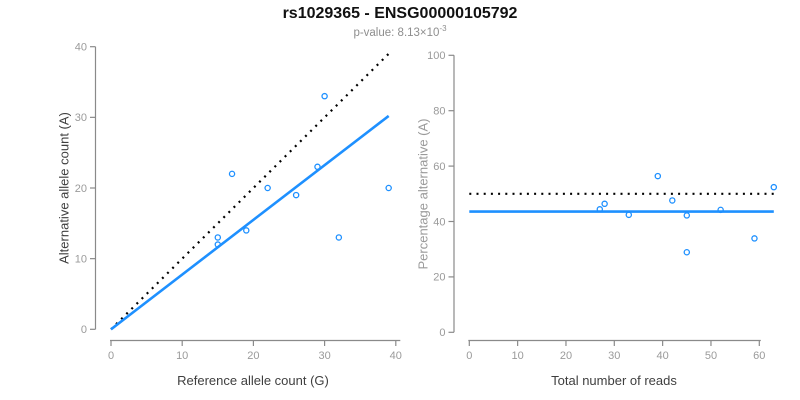  Describe the element at coordinates (439, 112) in the screenshot. I see `y-tick-label: 80` at that location.